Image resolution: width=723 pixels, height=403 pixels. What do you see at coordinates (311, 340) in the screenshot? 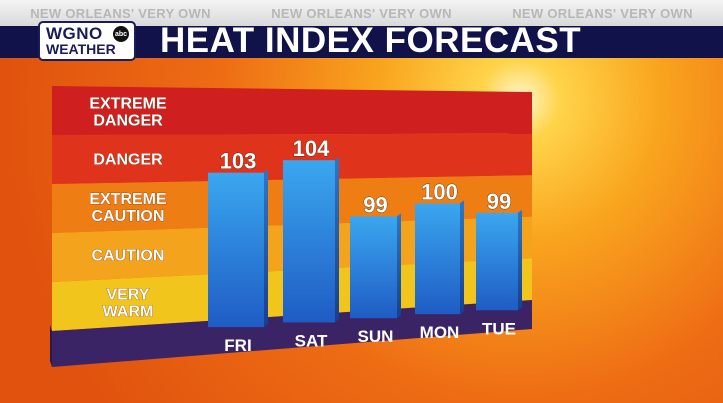
I see `category-label: SAT` at bounding box center [311, 340].